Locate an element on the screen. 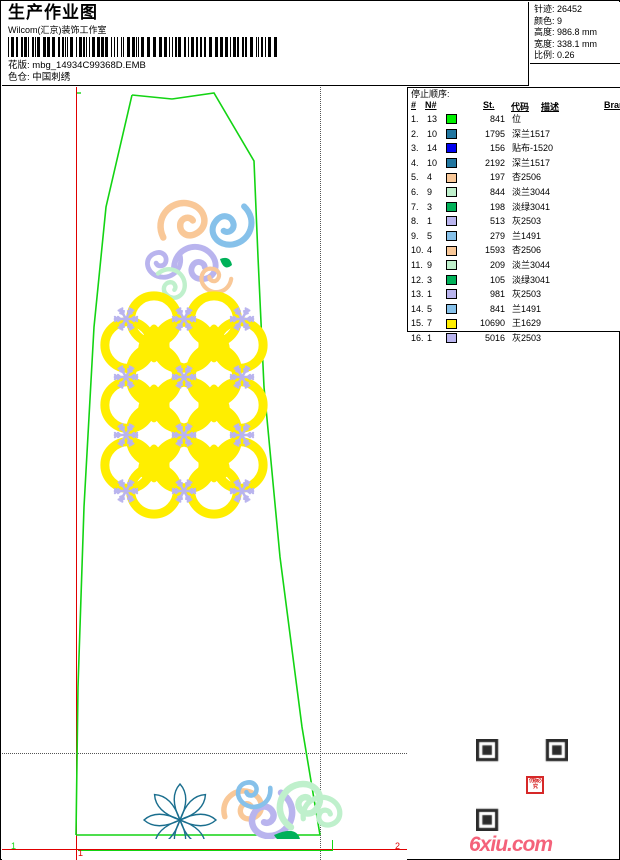  color-scheme-row: 色仓: 中国刺绣 is located at coordinates (39, 78).